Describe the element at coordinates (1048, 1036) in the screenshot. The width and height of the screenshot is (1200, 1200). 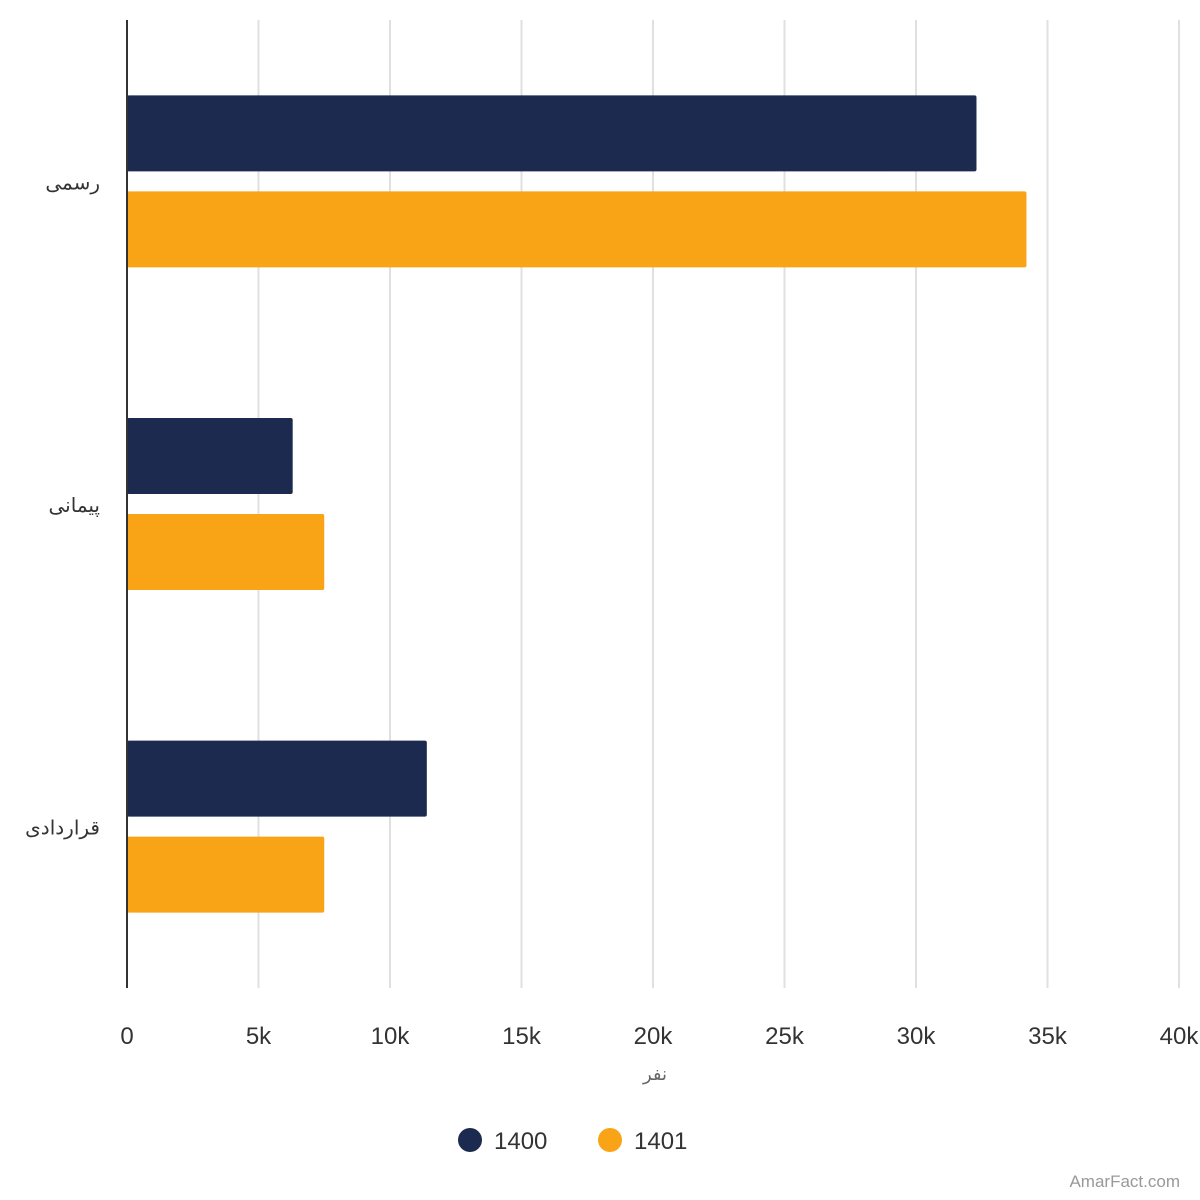
I see `x-tick-label: 35k` at that location.